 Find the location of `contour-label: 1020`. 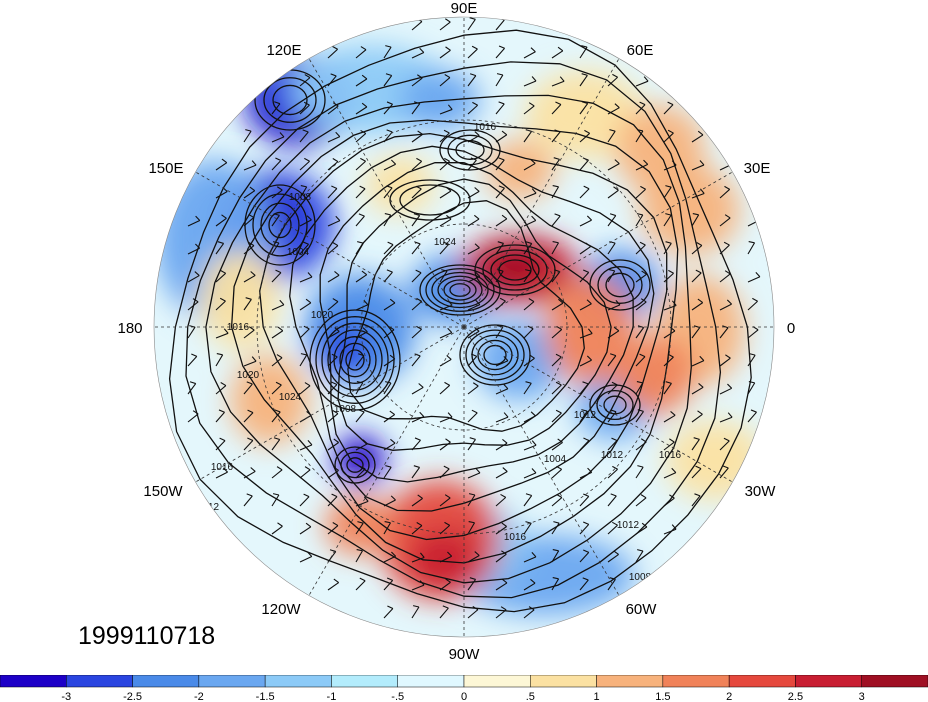

contour-label: 1020 is located at coordinates (248, 375).